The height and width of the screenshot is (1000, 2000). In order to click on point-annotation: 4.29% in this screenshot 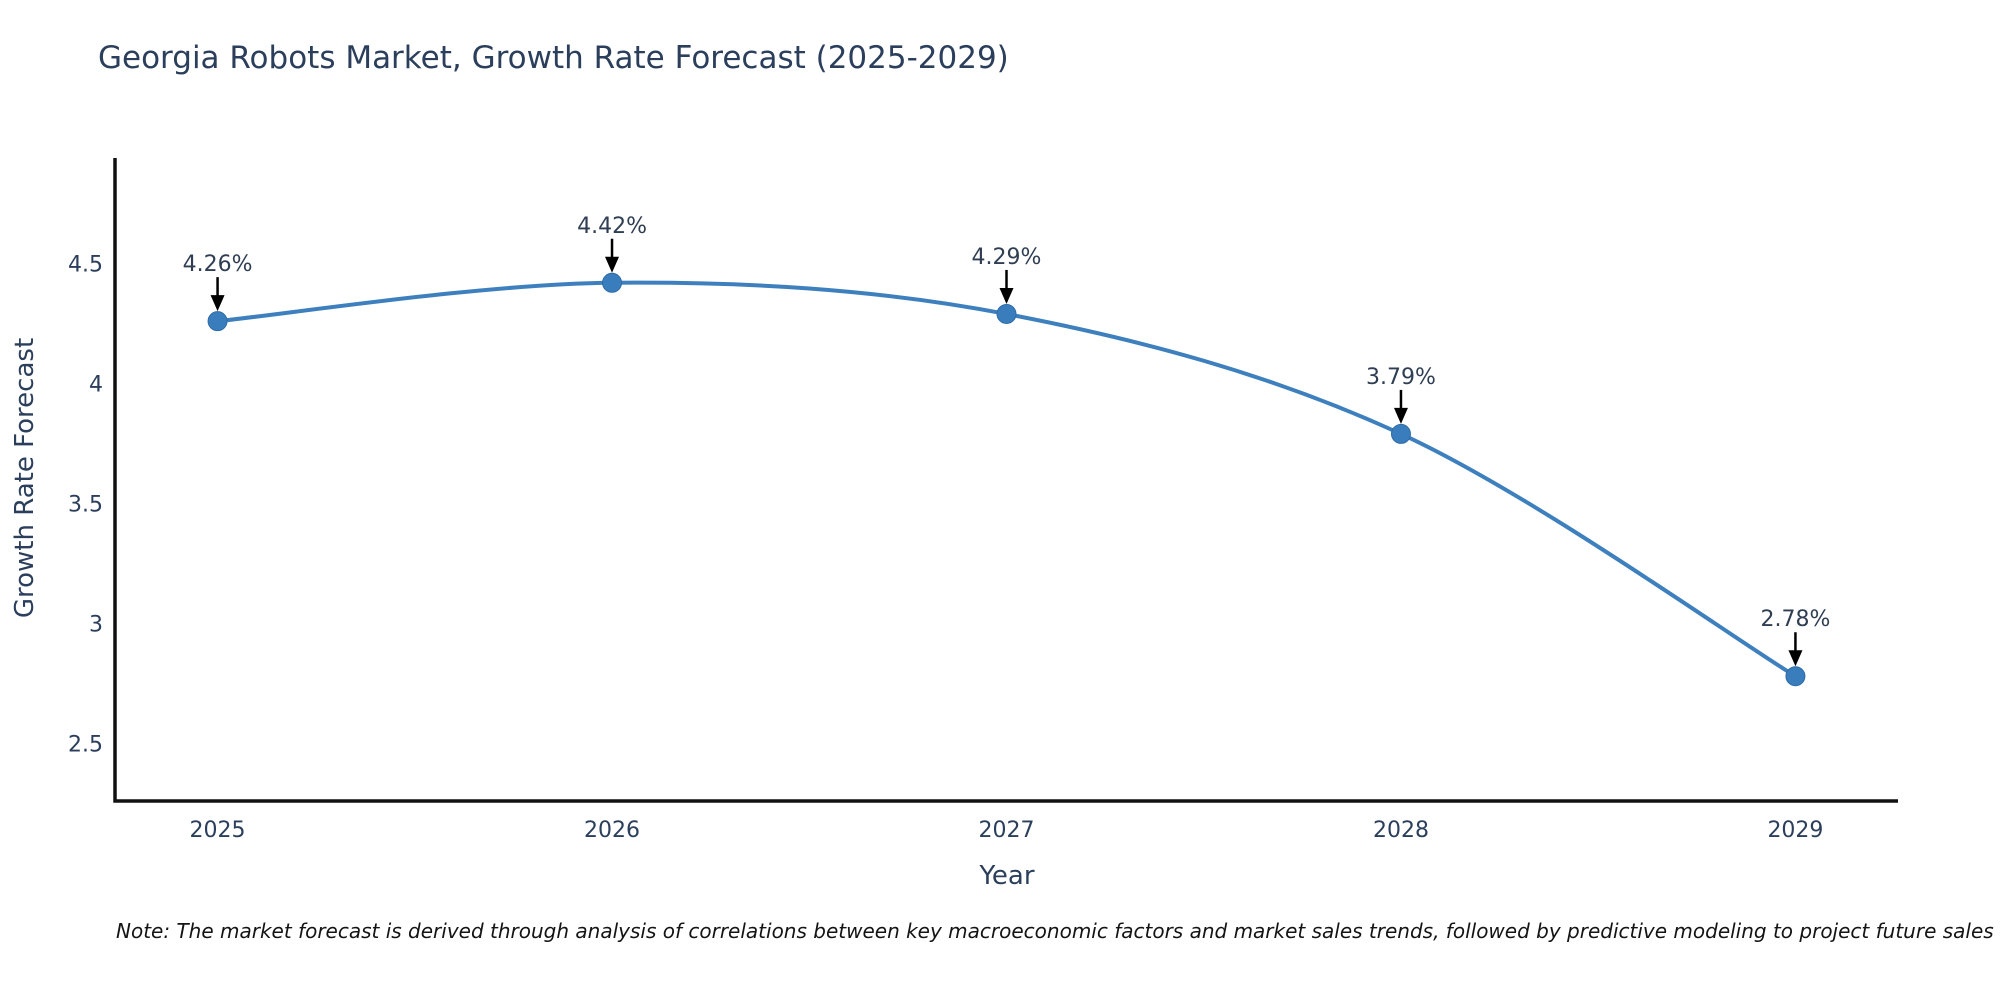, I will do `click(1007, 257)`.